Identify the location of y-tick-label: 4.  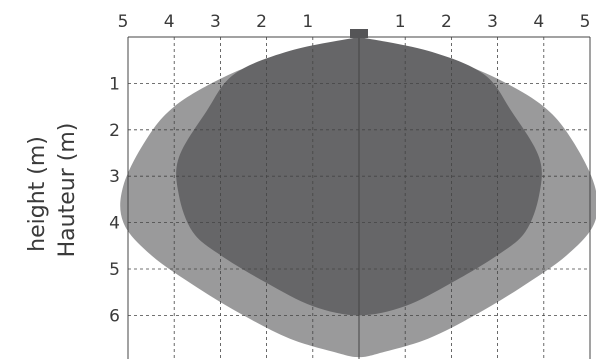
(114, 224).